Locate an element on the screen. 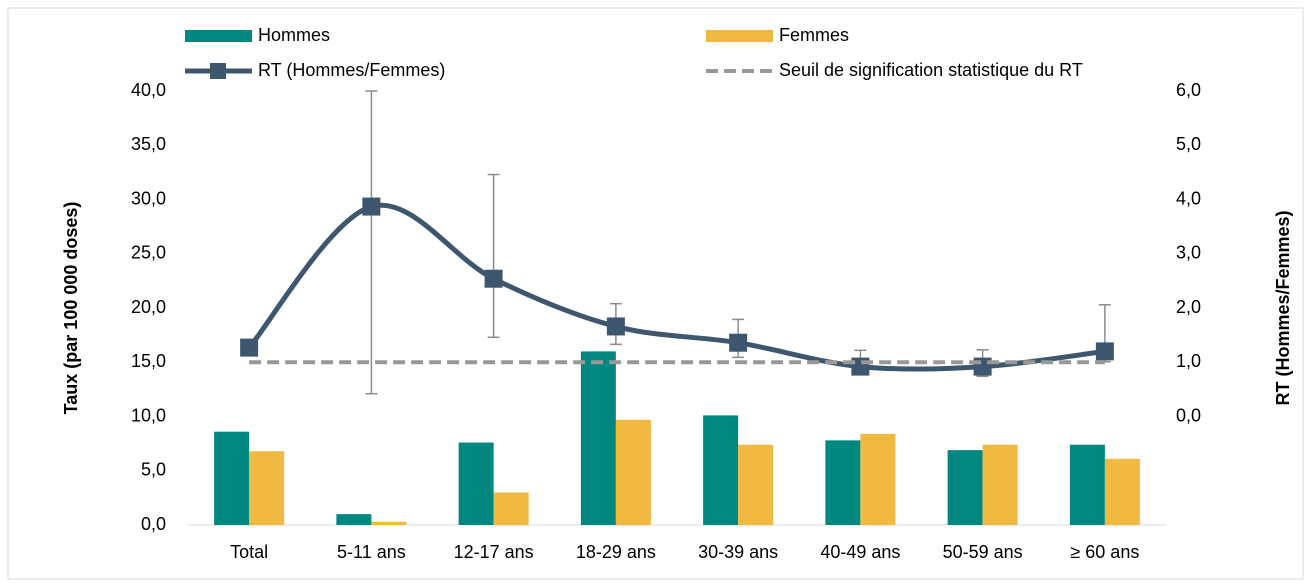  y2-tick-label: 1,0 is located at coordinates (1188, 361).